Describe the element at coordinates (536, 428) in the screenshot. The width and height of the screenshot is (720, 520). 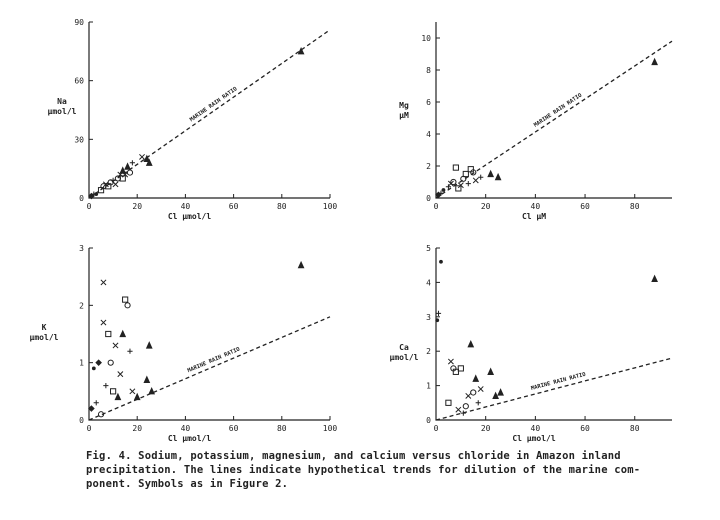
I see `ca-x-tick-label: 40` at that location.